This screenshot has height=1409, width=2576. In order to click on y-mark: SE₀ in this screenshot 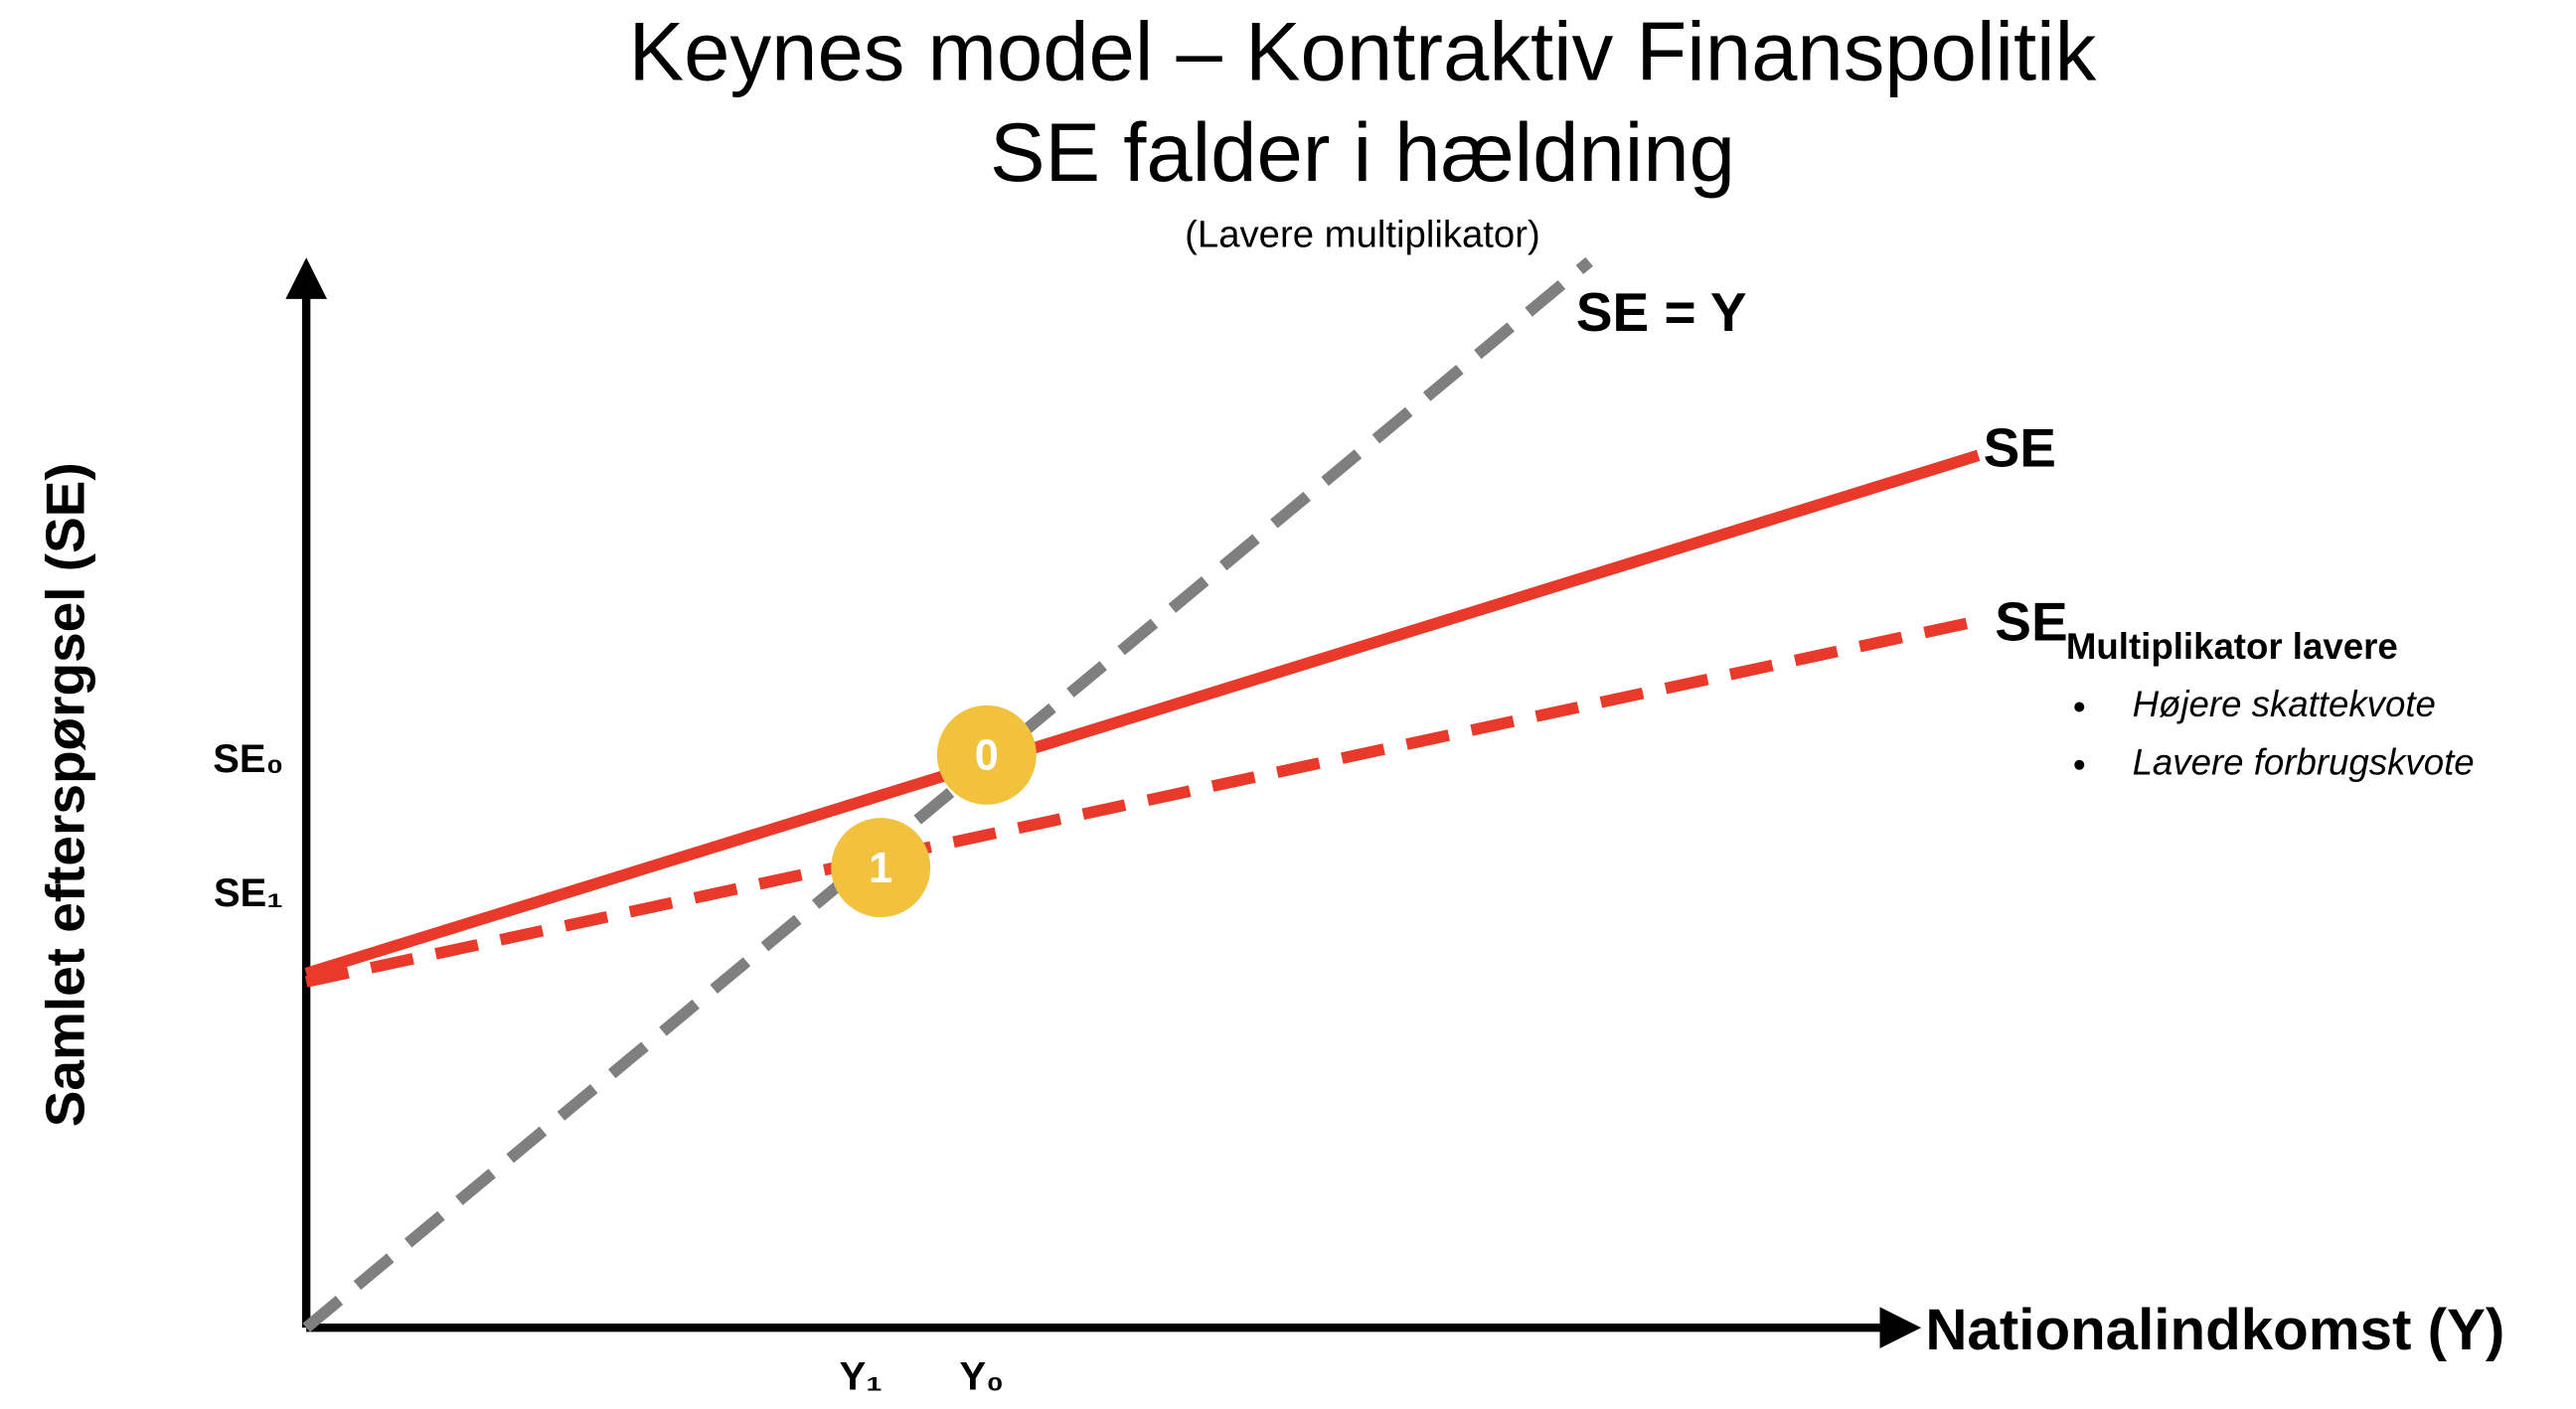, I will do `click(248, 759)`.